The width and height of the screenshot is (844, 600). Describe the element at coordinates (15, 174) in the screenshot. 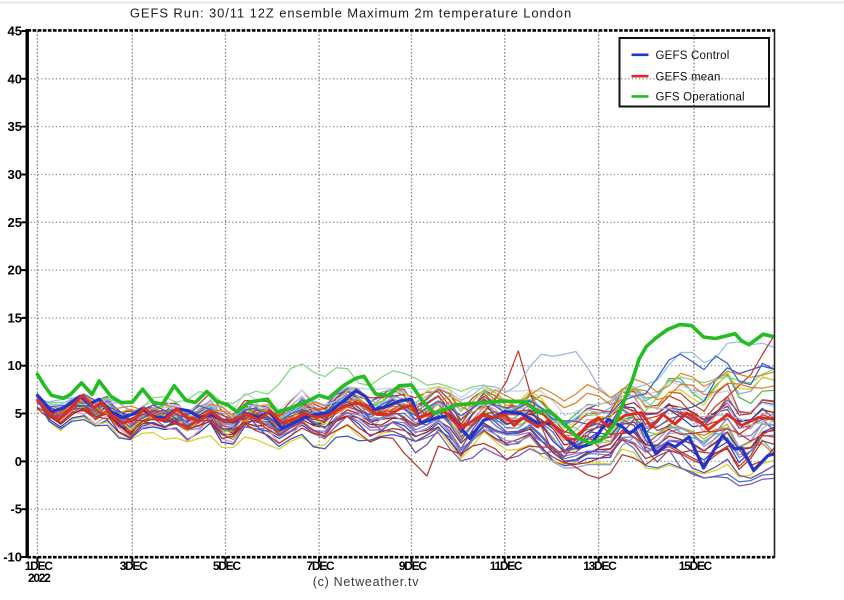

I see `svg-text: 30` at that location.